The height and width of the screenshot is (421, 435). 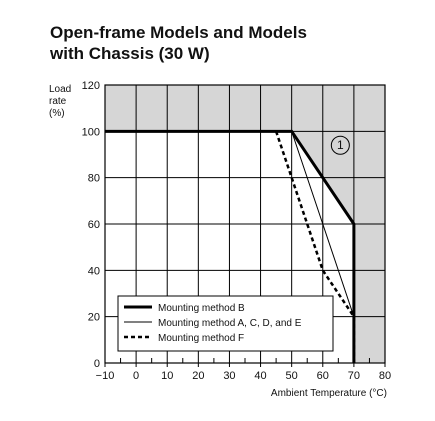 What do you see at coordinates (329, 393) in the screenshot?
I see `x-axis-label: Ambient Temperature (°C)` at bounding box center [329, 393].